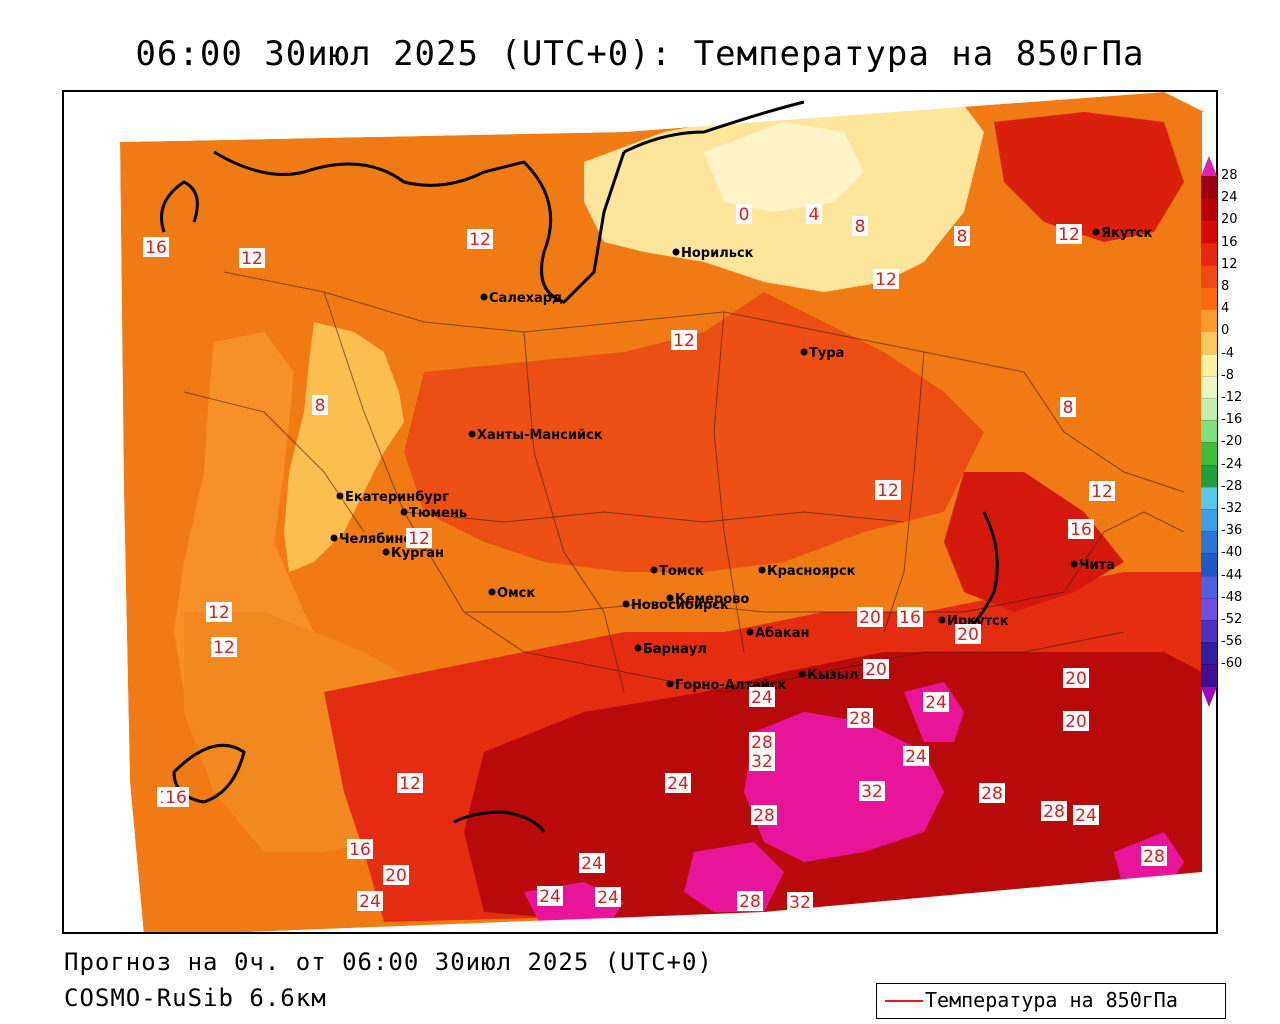 The image size is (1280, 1024). I want to click on colorbar-bottom-arrow, so click(1209, 696).